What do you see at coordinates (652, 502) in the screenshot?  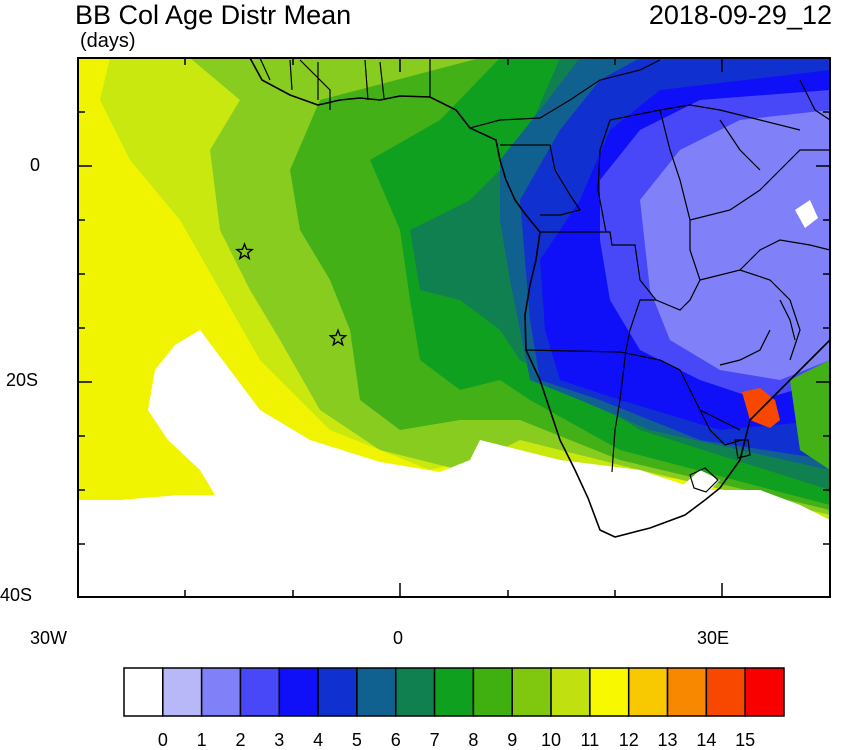 I see `field-white-land` at bounding box center [652, 502].